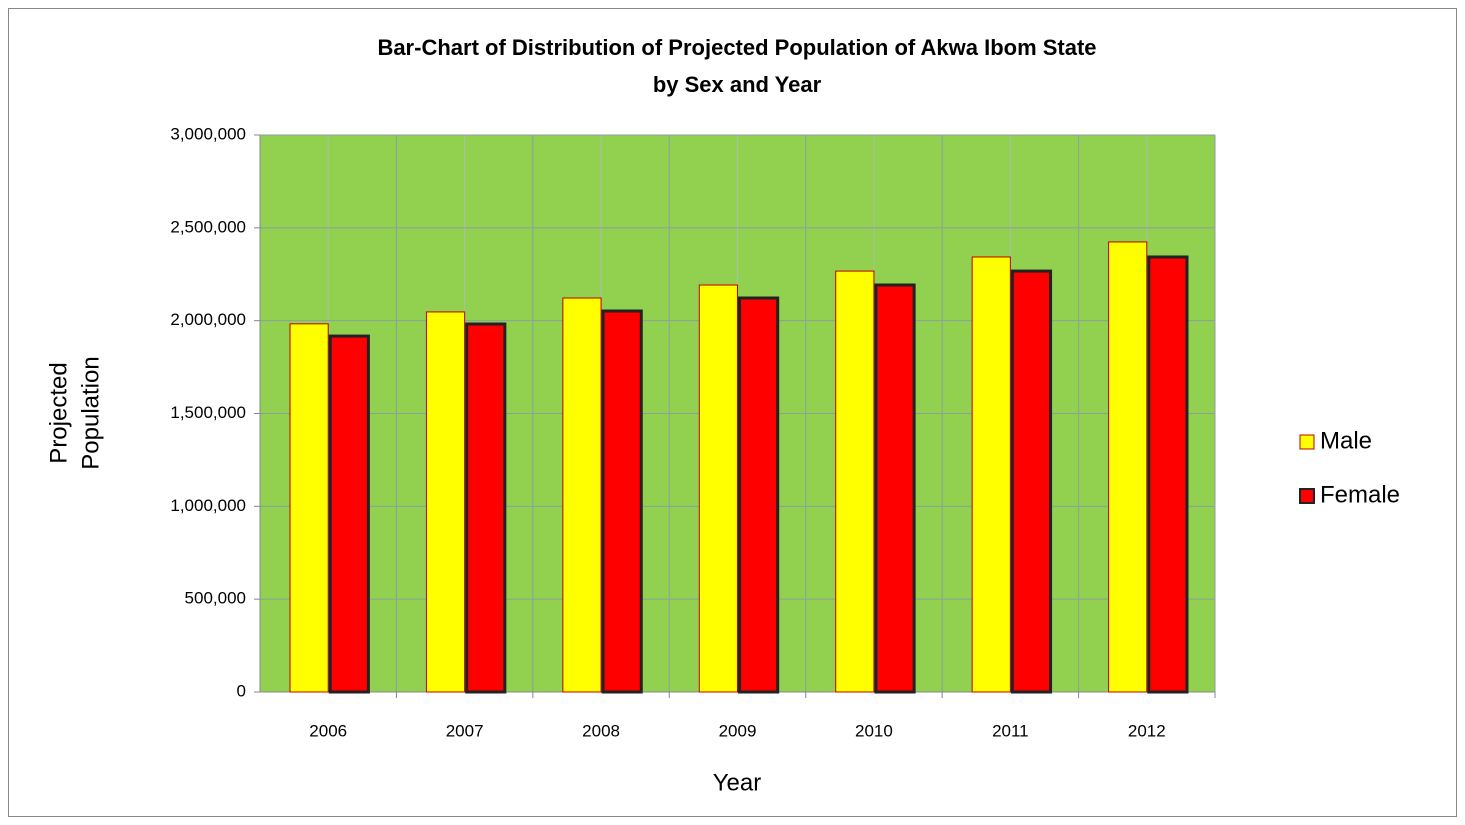 Image resolution: width=1465 pixels, height=825 pixels. What do you see at coordinates (874, 730) in the screenshot?
I see `x-tick-label: 2010` at bounding box center [874, 730].